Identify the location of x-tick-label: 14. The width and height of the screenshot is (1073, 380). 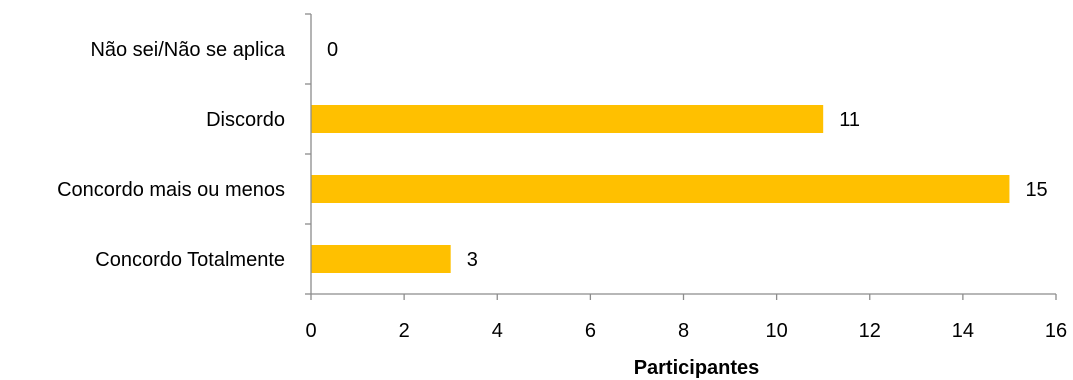
(963, 331).